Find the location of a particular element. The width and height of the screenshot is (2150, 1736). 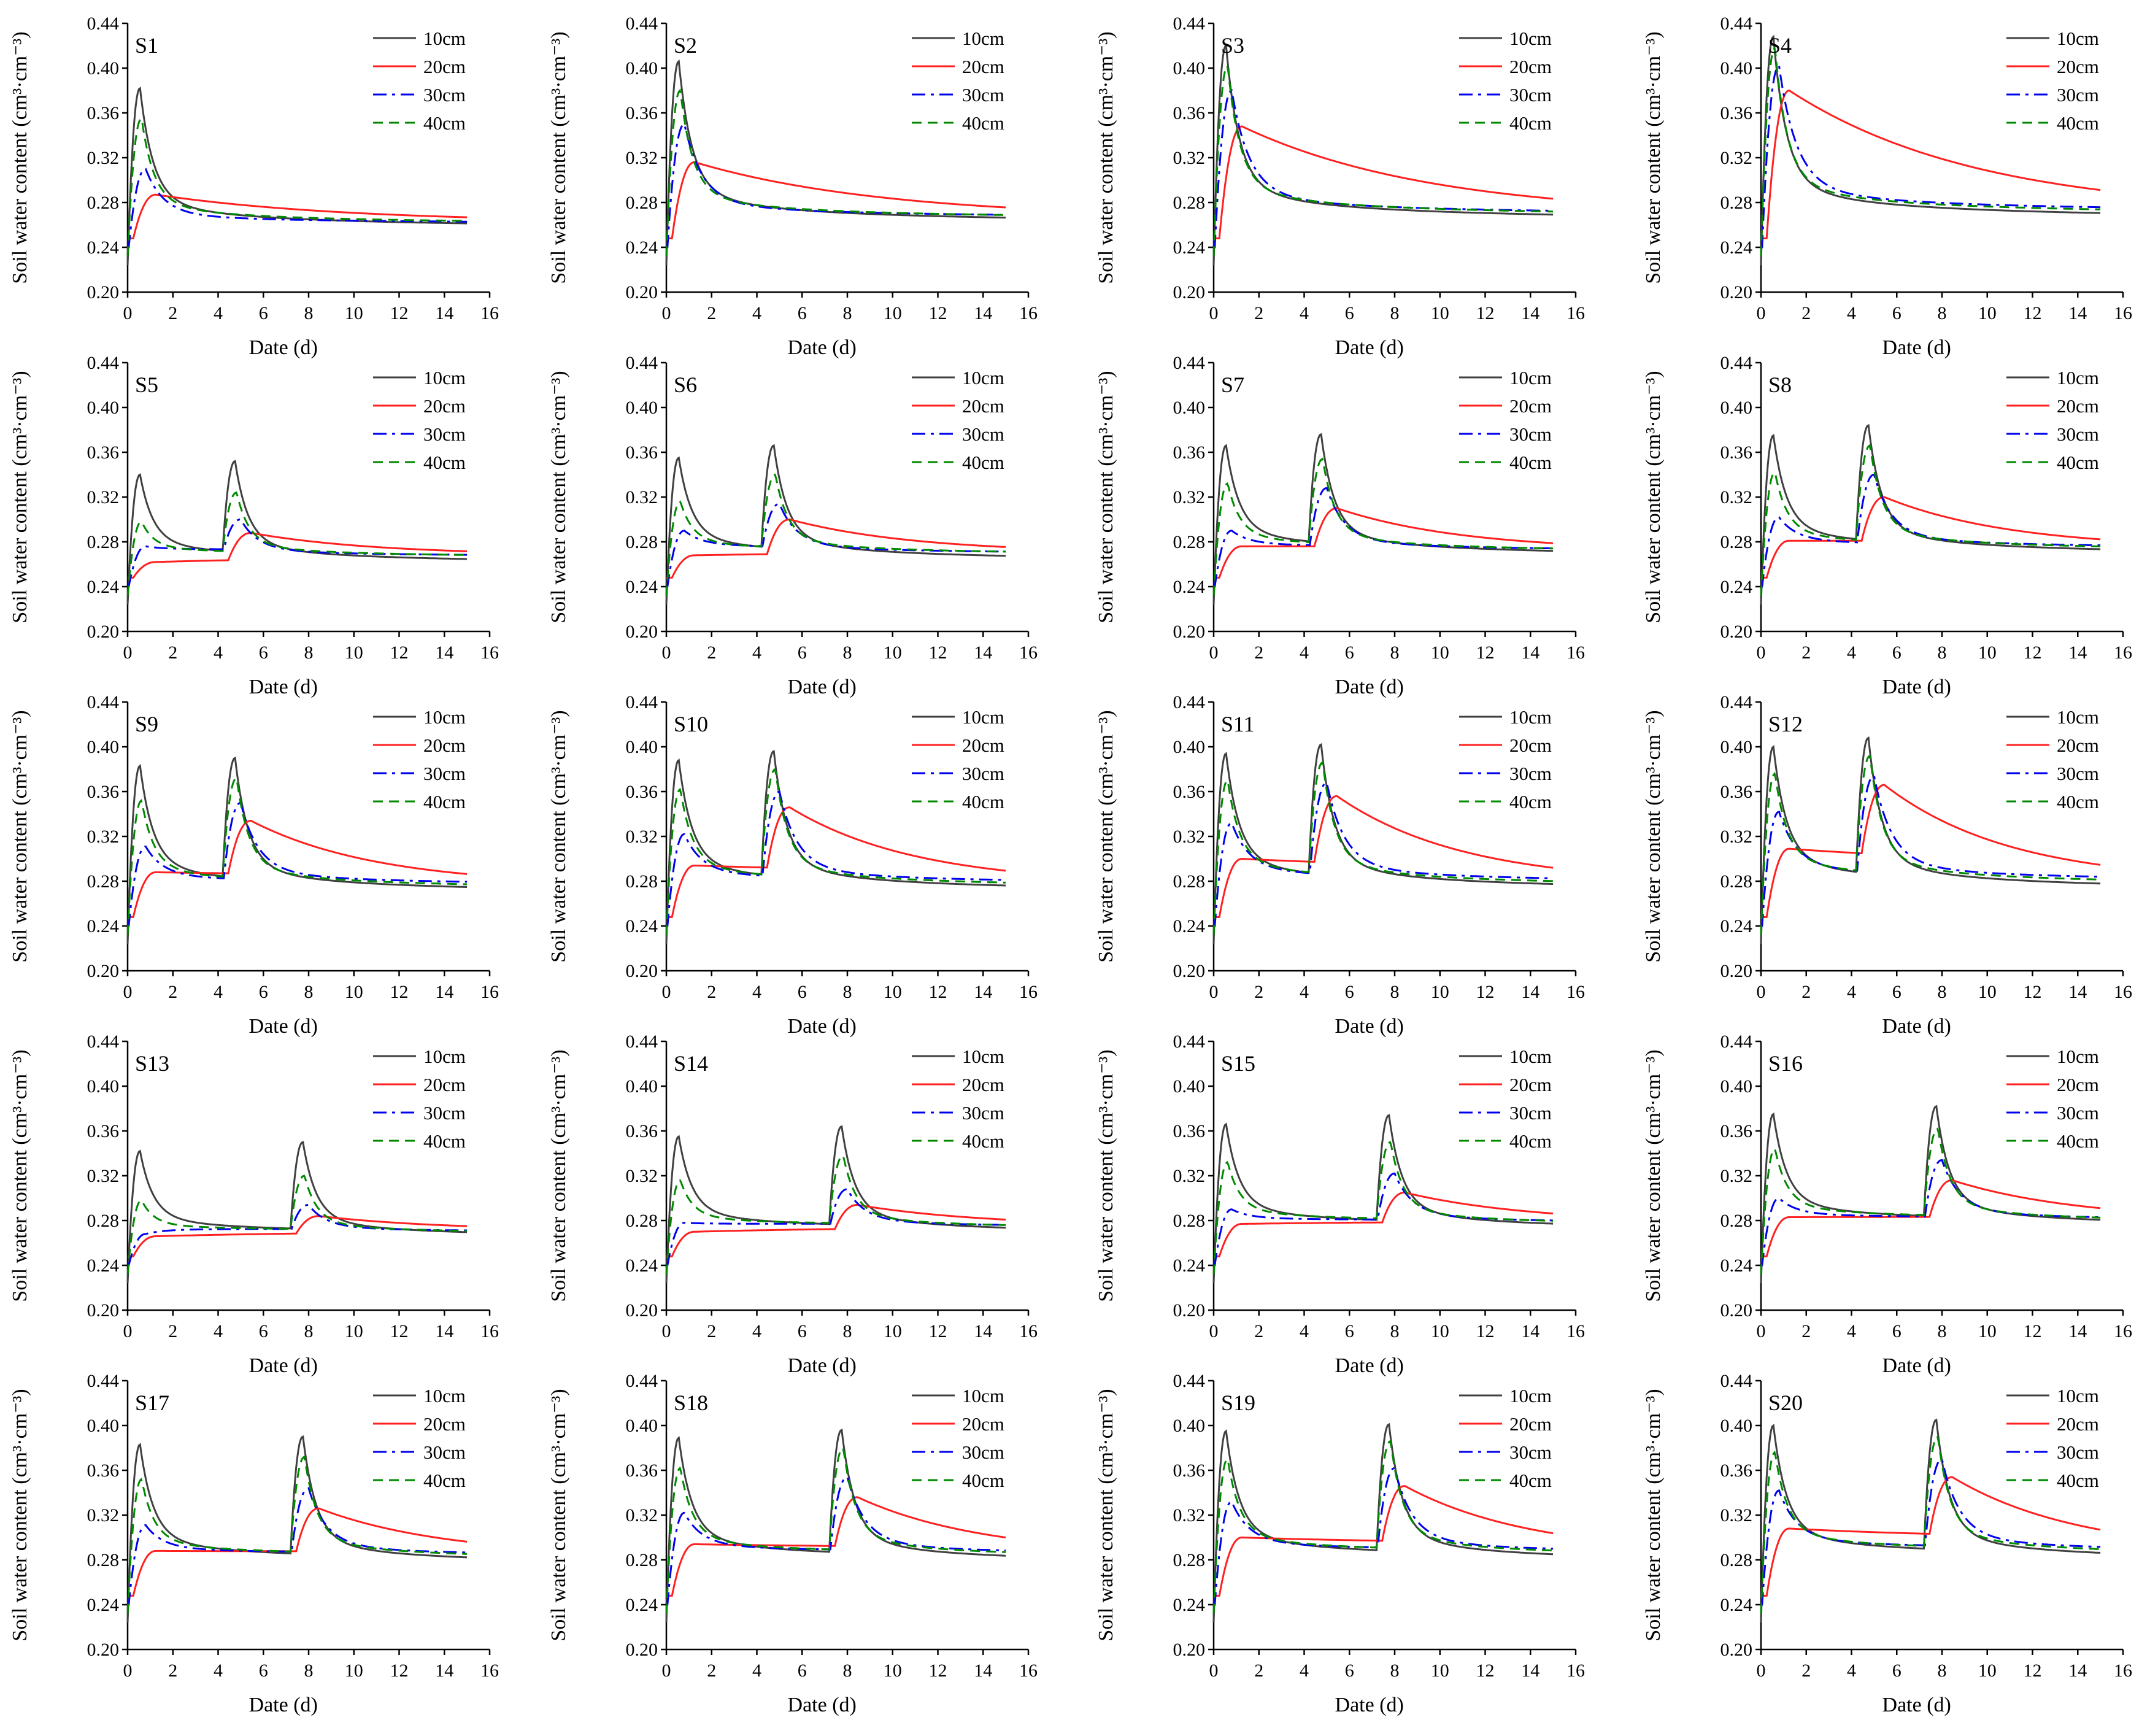

y-tick-label: 0.40 is located at coordinates (1736, 68).